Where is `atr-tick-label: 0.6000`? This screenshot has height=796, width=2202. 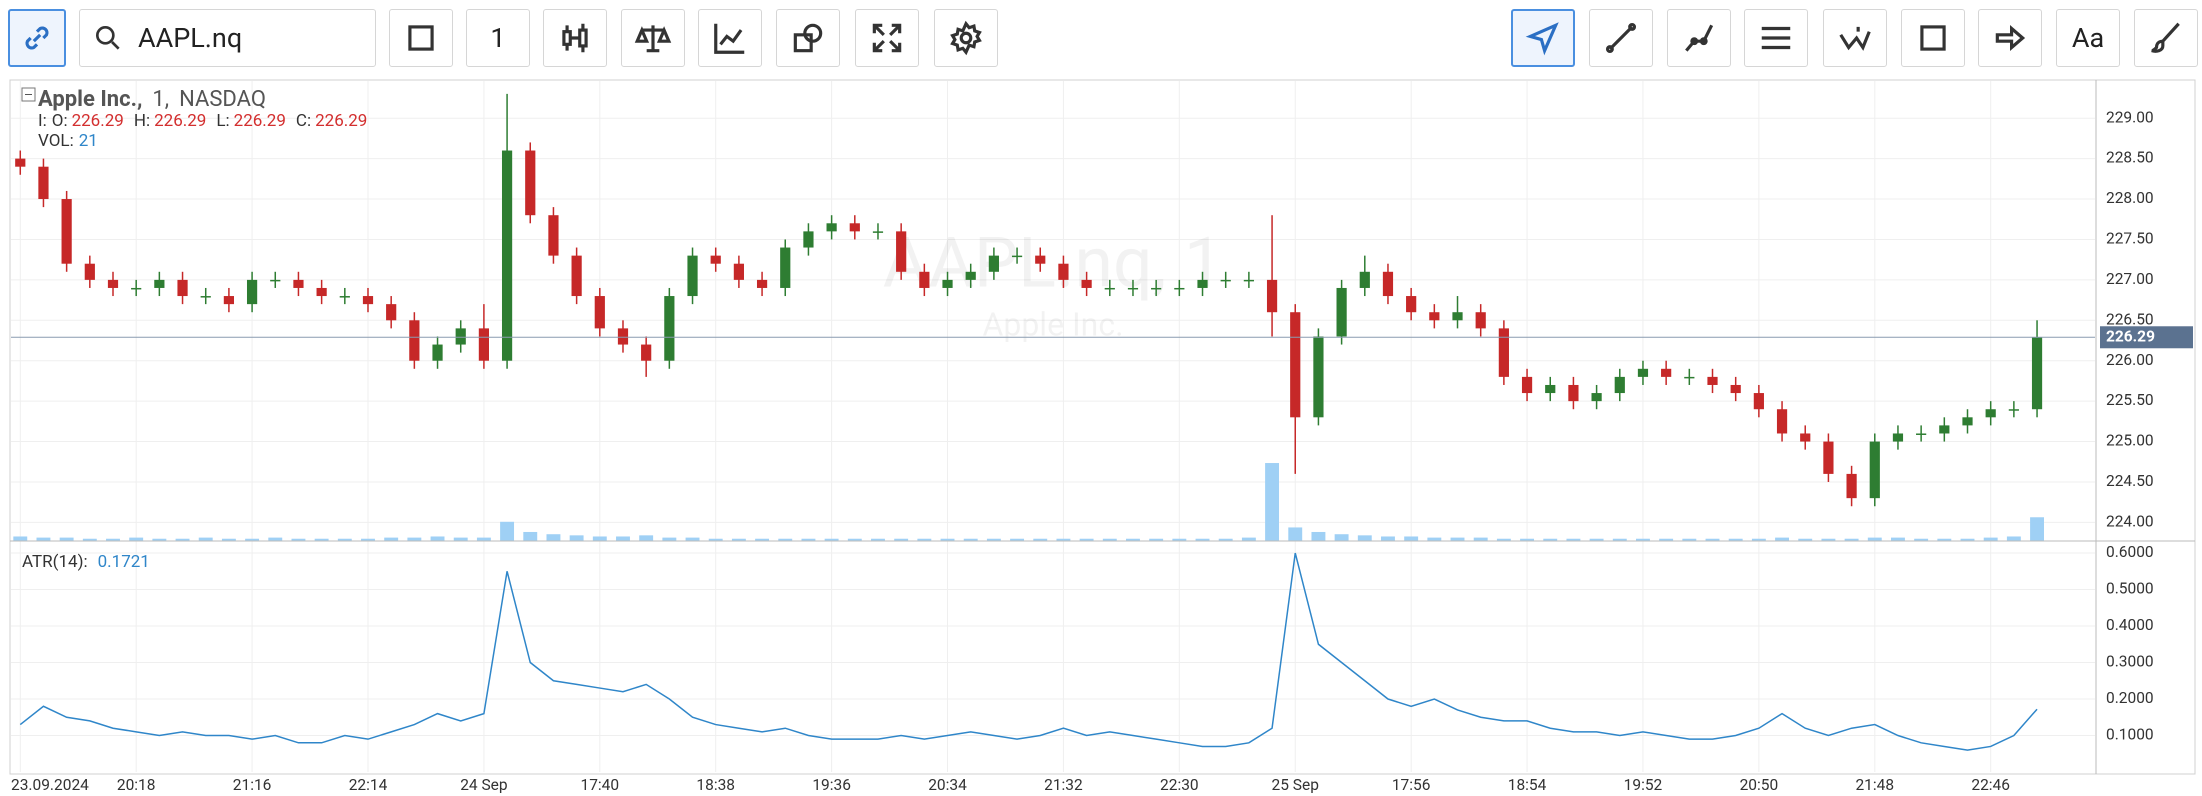
atr-tick-label: 0.6000 is located at coordinates (2130, 552).